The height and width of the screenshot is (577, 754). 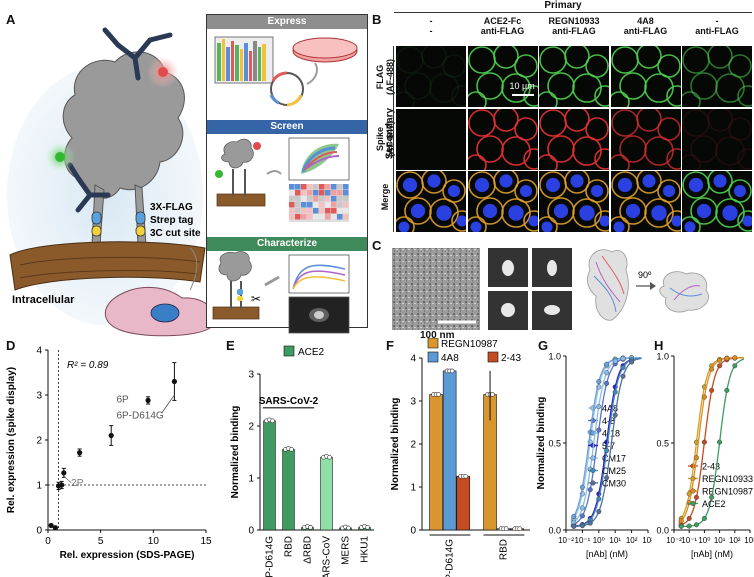 What do you see at coordinates (390, 345) in the screenshot?
I see `panel-letter-f: F` at bounding box center [390, 345].